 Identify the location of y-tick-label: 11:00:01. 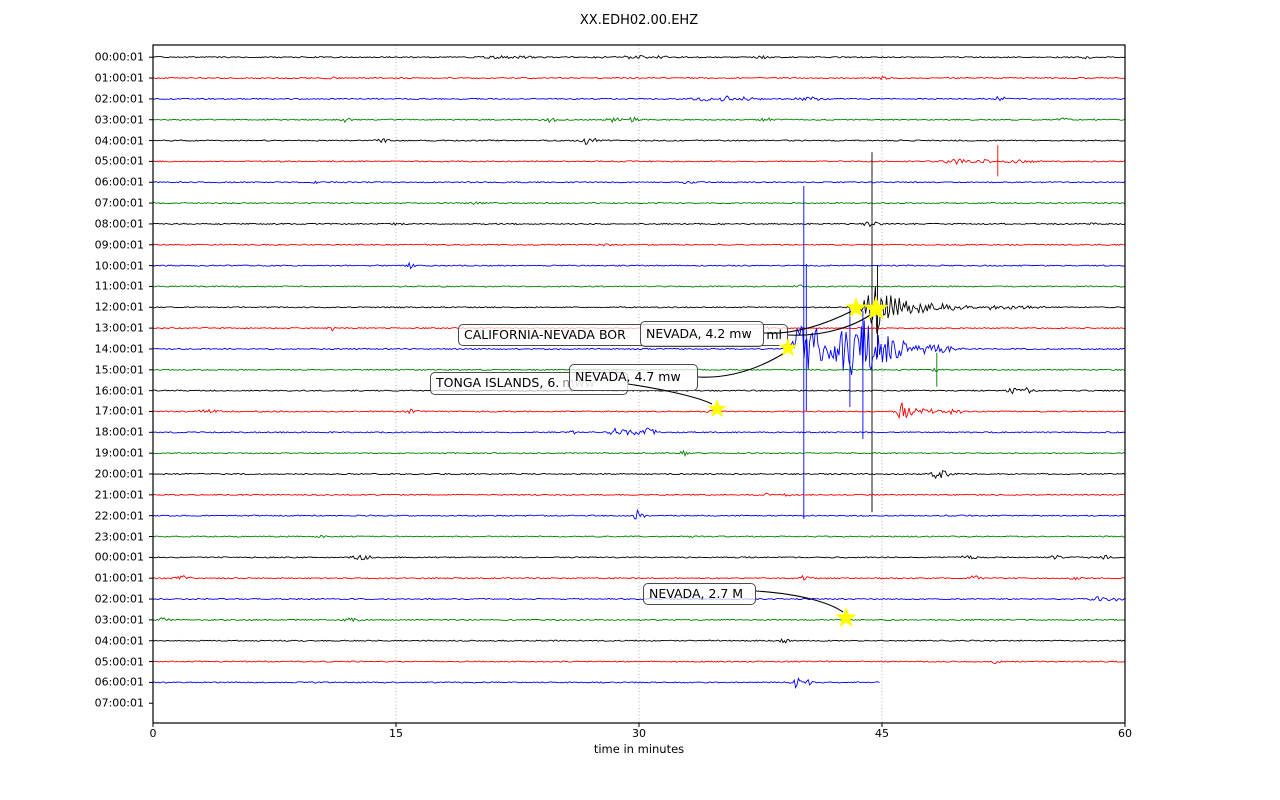
(119, 286).